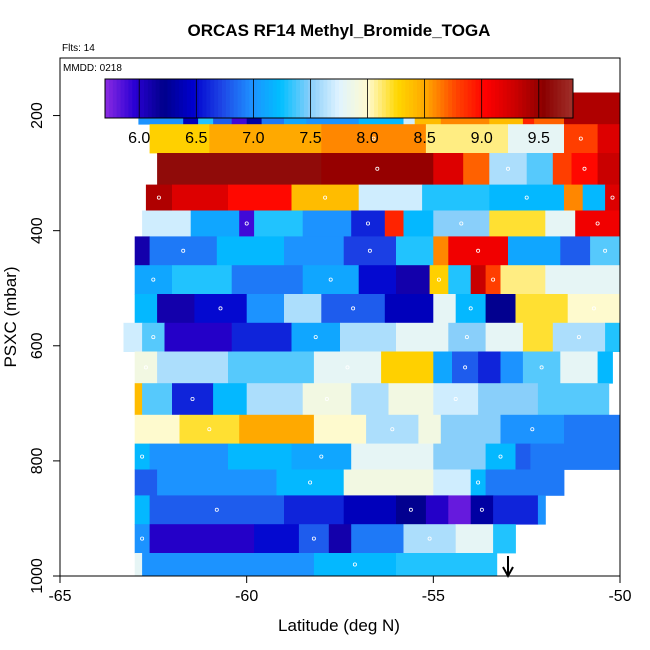 The image size is (650, 650). What do you see at coordinates (37, 230) in the screenshot?
I see `y-tick-label: 400` at bounding box center [37, 230].